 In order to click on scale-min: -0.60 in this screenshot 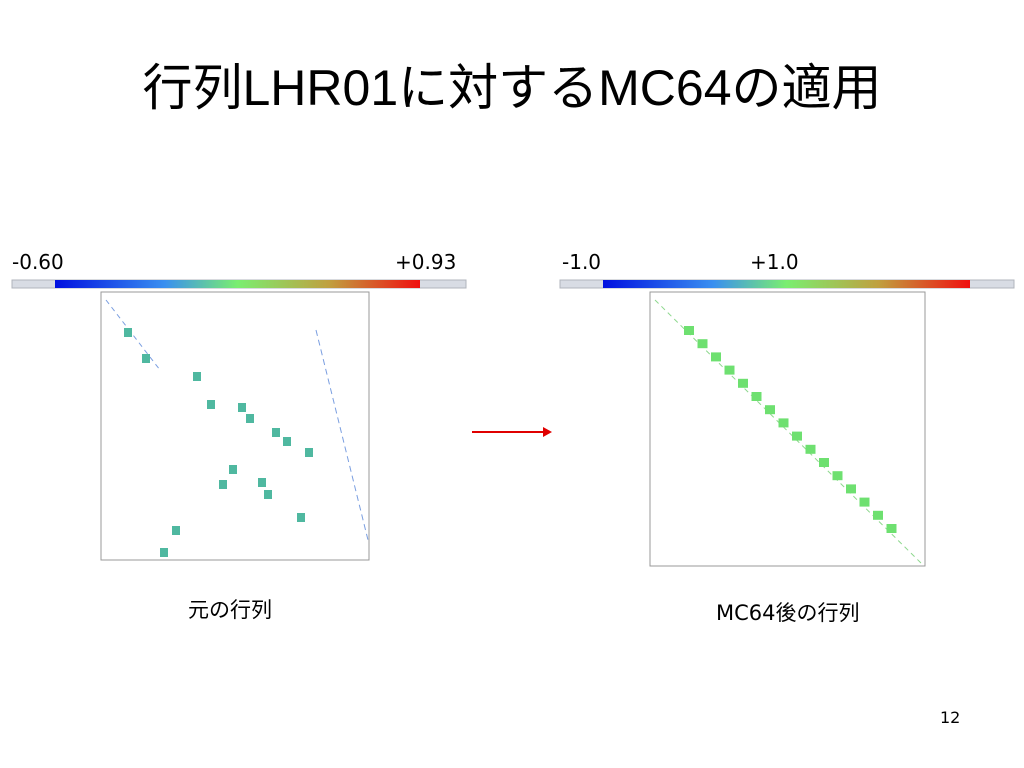, I will do `click(38, 262)`.